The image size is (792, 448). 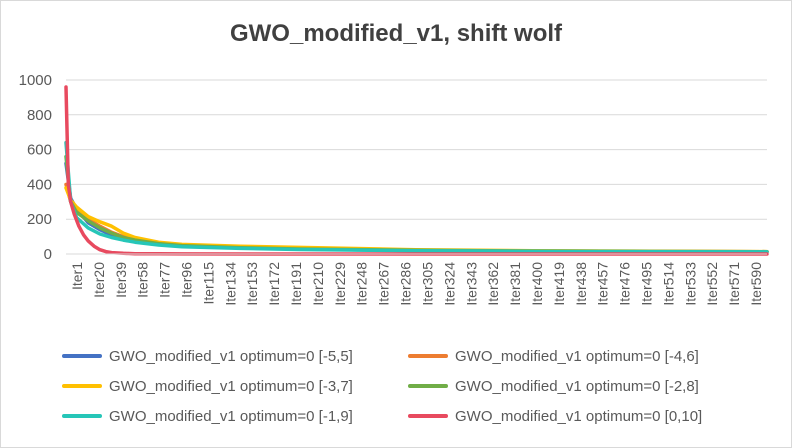 I want to click on x-tick-label: Iter1, so click(x=77, y=276).